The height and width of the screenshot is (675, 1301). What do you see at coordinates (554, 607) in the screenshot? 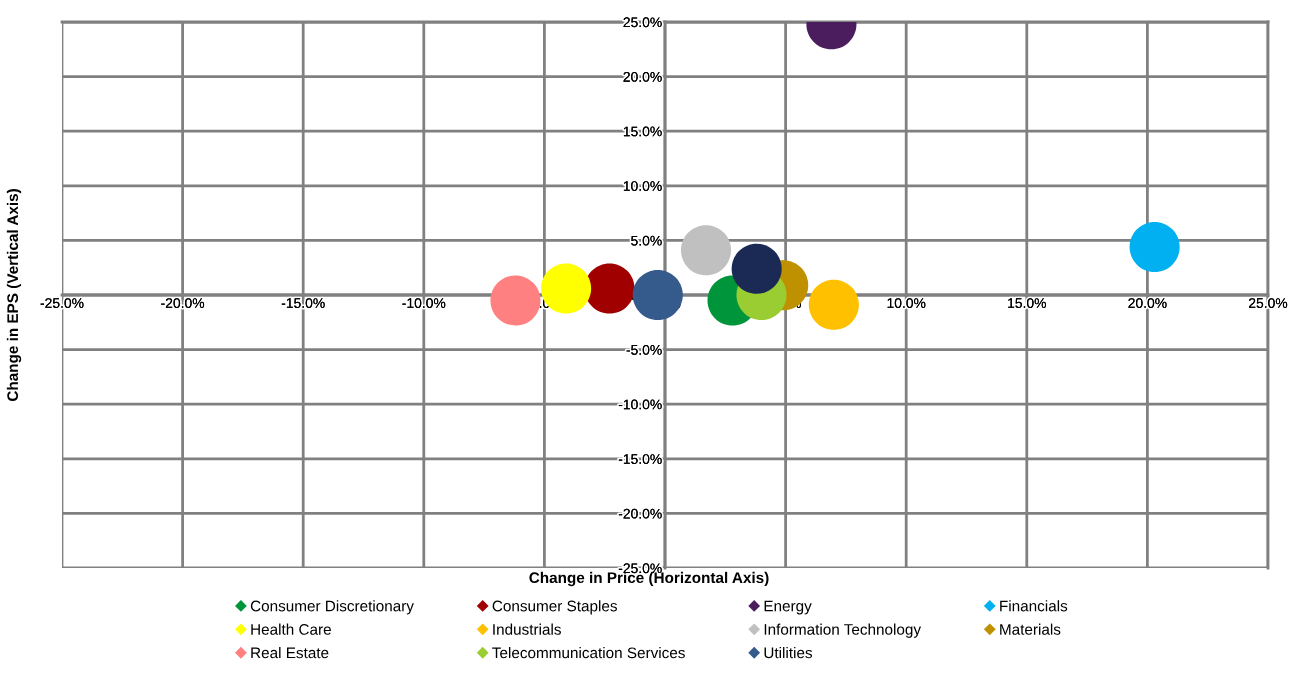
I see `legend-label: Consumer Staples` at bounding box center [554, 607].